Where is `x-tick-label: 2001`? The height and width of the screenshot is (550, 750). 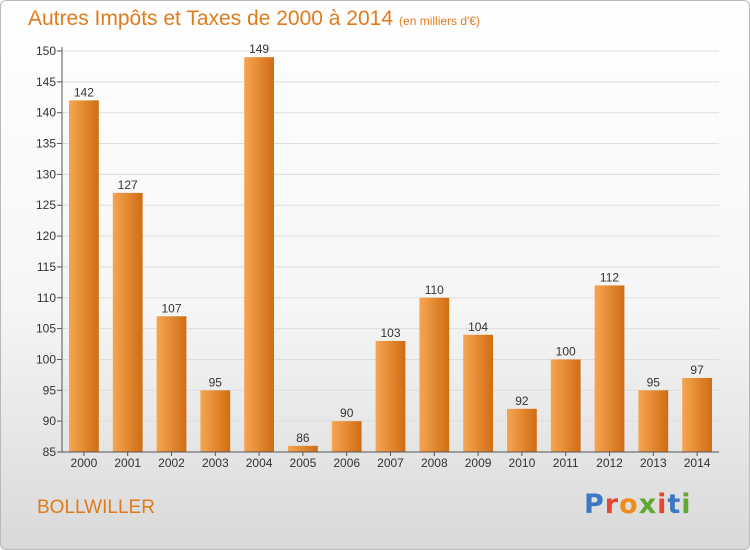
x-tick-label: 2001 is located at coordinates (127, 463).